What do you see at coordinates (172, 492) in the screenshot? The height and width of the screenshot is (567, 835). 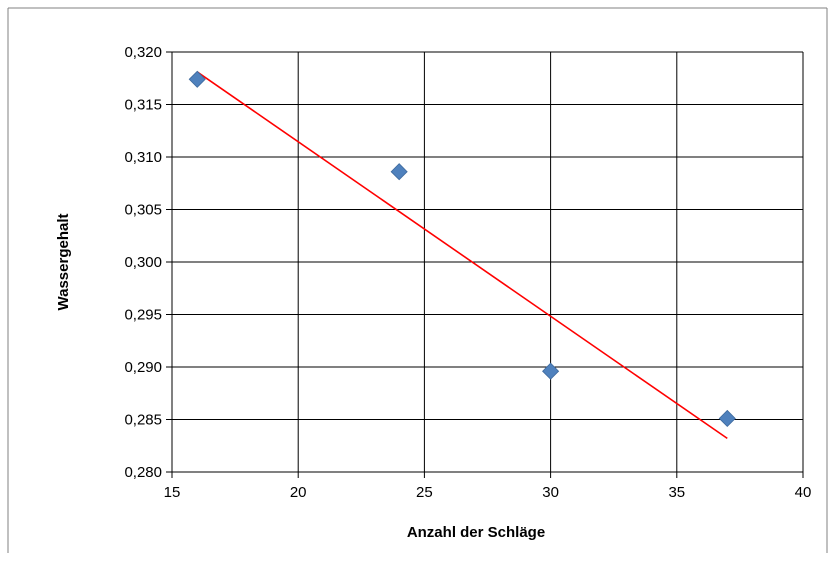 I see `x-tick-label: 15` at bounding box center [172, 492].